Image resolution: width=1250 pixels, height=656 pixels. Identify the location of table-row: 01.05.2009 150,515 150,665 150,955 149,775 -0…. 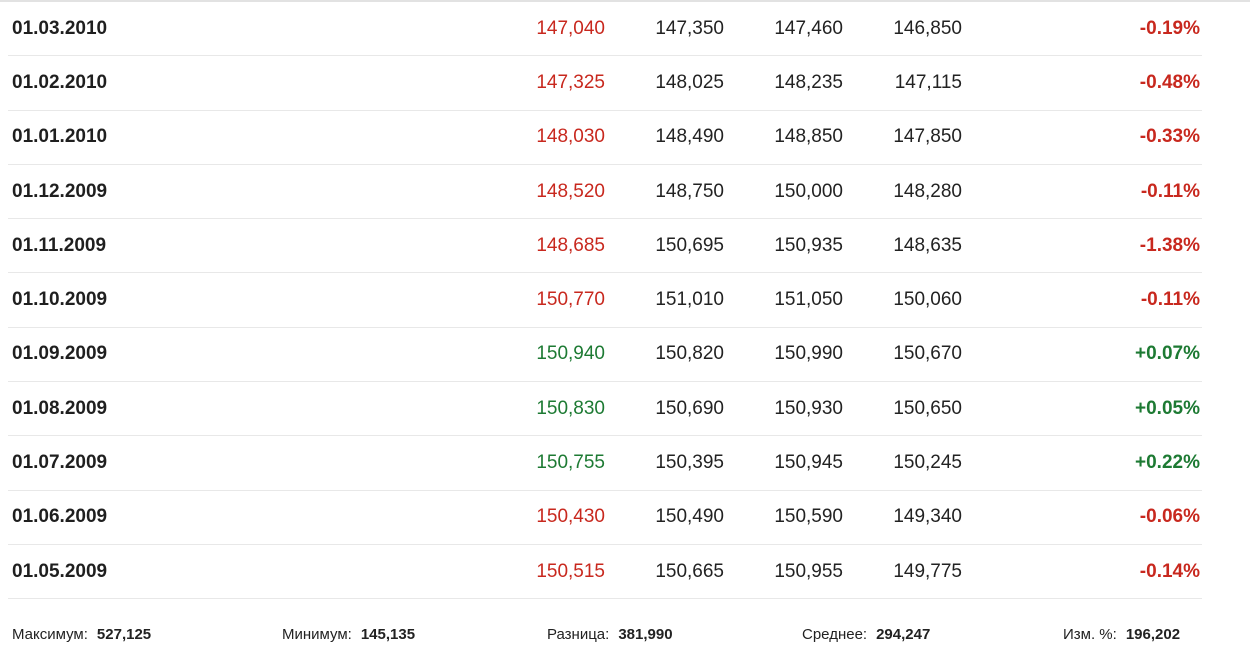
(605, 572).